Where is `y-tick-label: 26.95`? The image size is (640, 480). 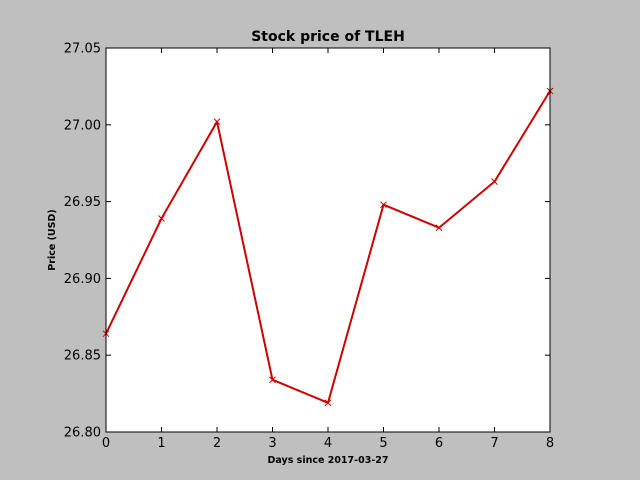
y-tick-label: 26.95 is located at coordinates (82, 202).